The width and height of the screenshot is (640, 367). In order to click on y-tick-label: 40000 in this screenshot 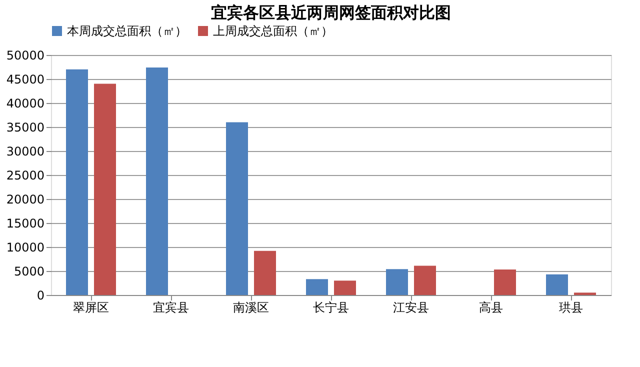, I will do `click(25, 103)`.